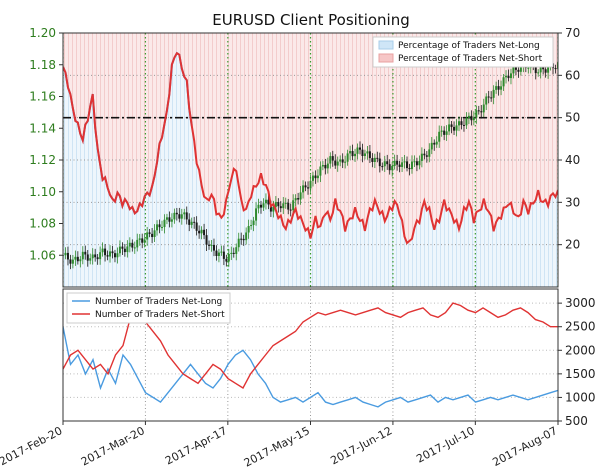  Describe the element at coordinates (42, 33) in the screenshot. I see `left-tick-label: 1.20` at that location.